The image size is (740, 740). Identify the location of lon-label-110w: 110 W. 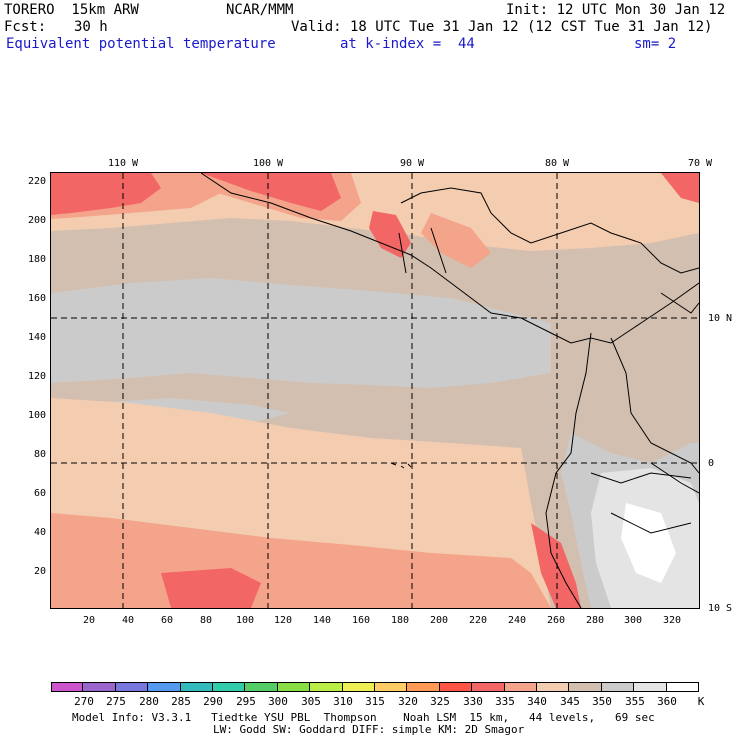
(123, 163).